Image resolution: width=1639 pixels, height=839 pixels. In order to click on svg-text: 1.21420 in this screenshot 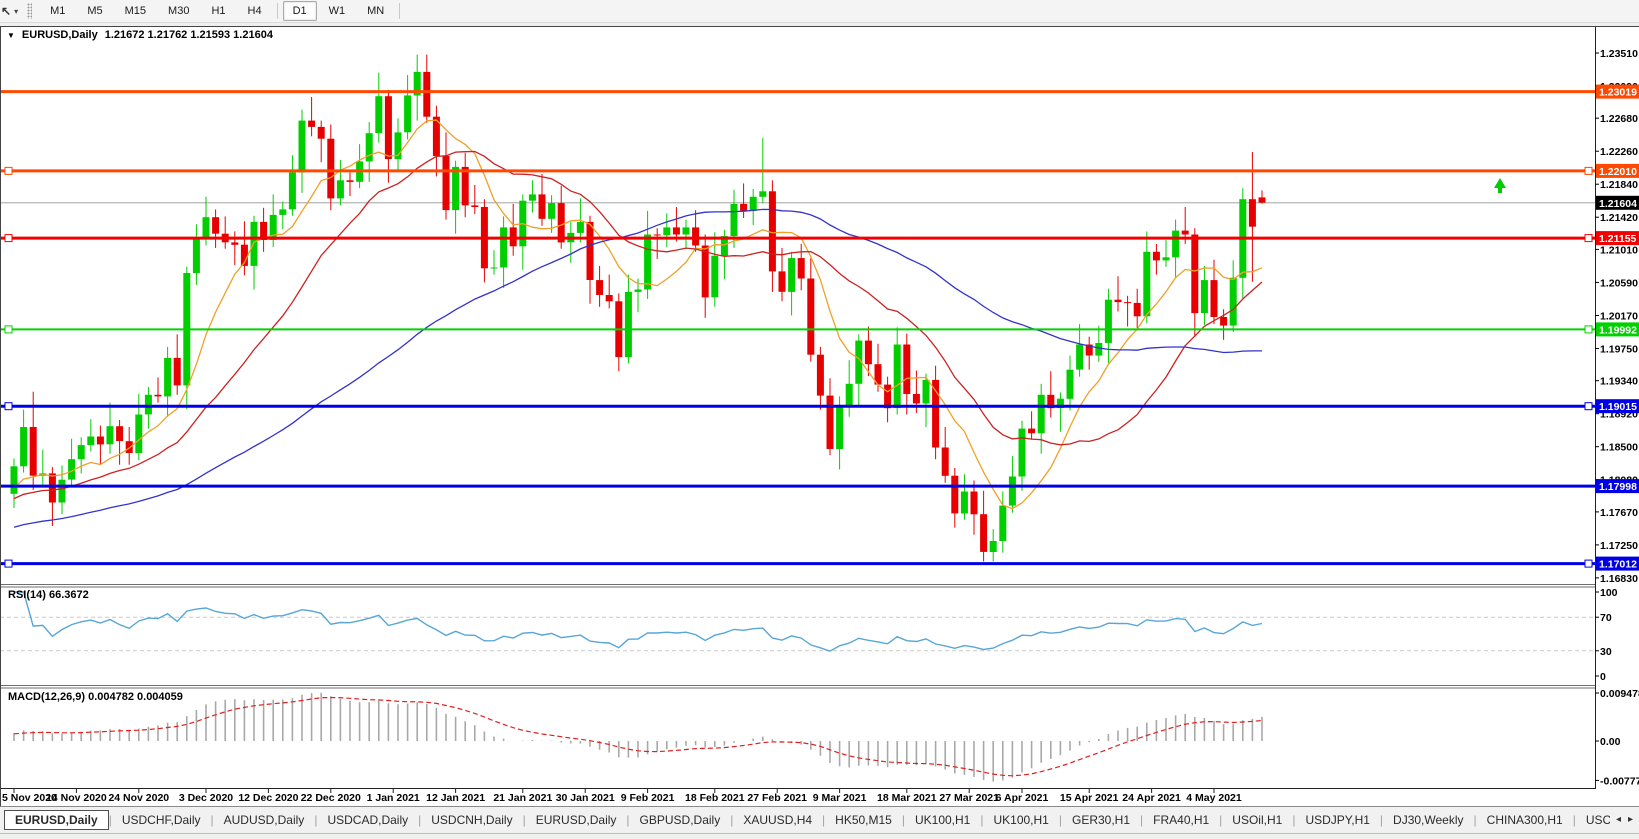, I will do `click(1619, 218)`.